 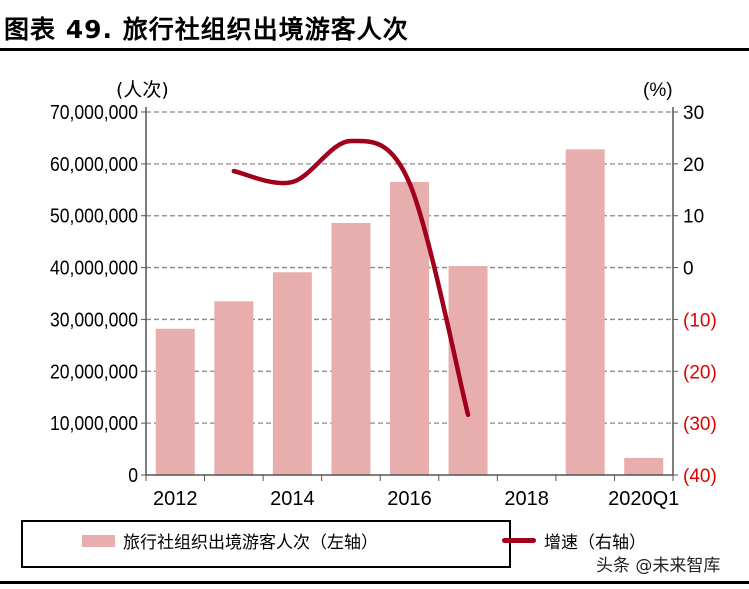 What do you see at coordinates (206, 29) in the screenshot?
I see `chart-title: 图表 49. 旅行社组织出境游客人次` at bounding box center [206, 29].